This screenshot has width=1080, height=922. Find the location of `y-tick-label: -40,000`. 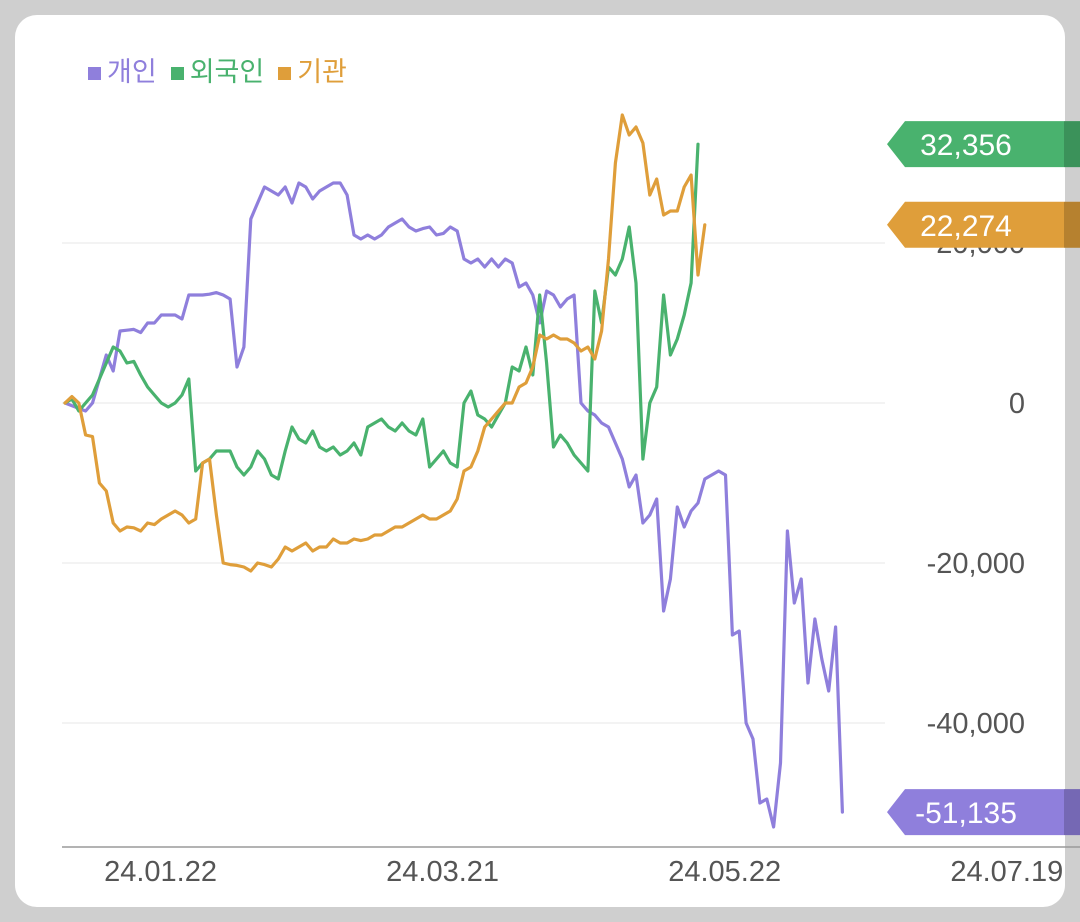

y-tick-label: -40,000 is located at coordinates (976, 724).